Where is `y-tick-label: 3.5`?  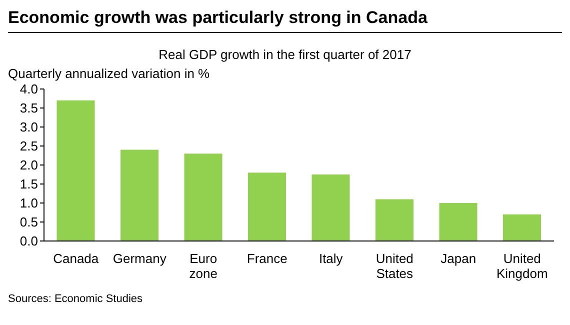 y-tick-label: 3.5 is located at coordinates (29, 108).